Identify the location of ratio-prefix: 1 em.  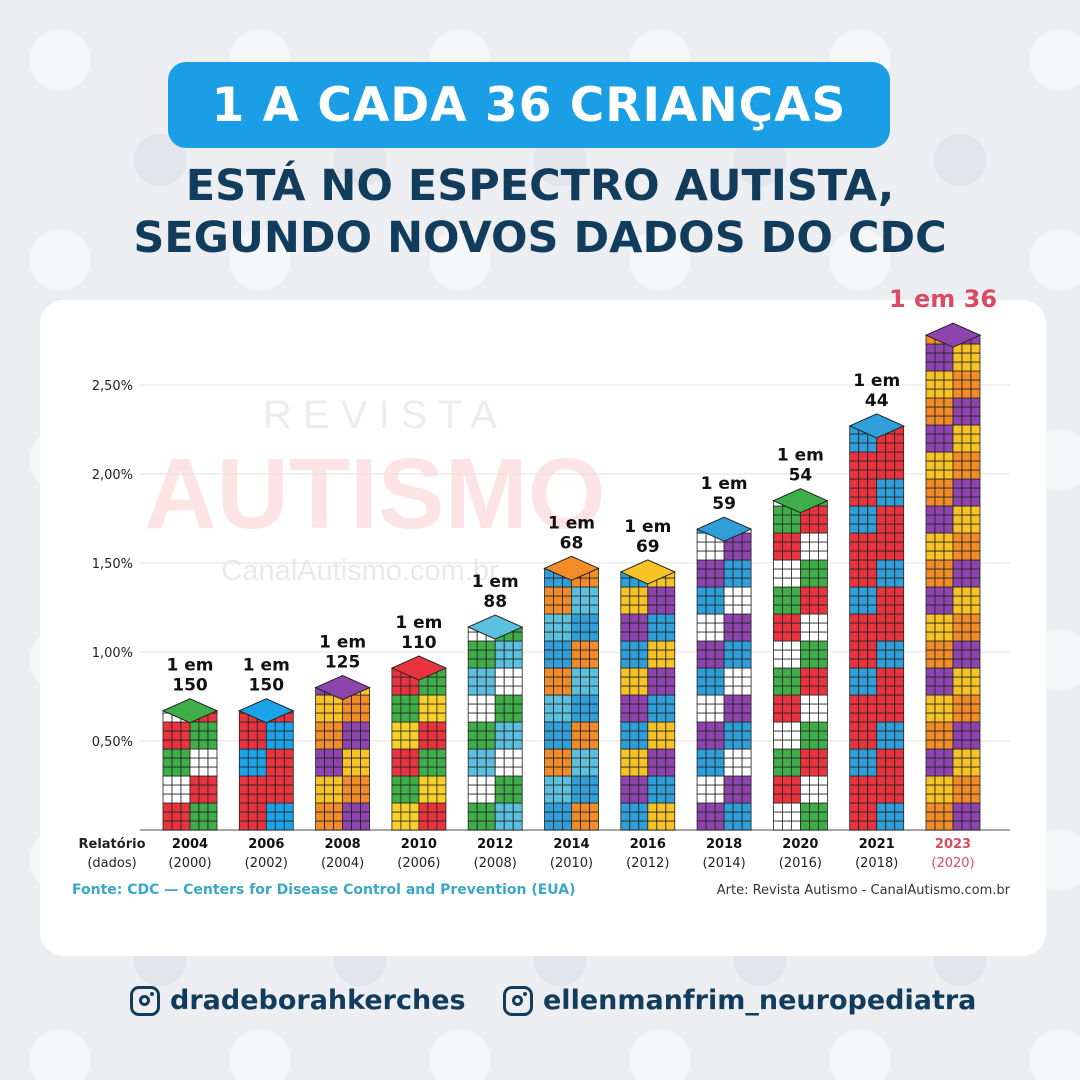
(647, 527).